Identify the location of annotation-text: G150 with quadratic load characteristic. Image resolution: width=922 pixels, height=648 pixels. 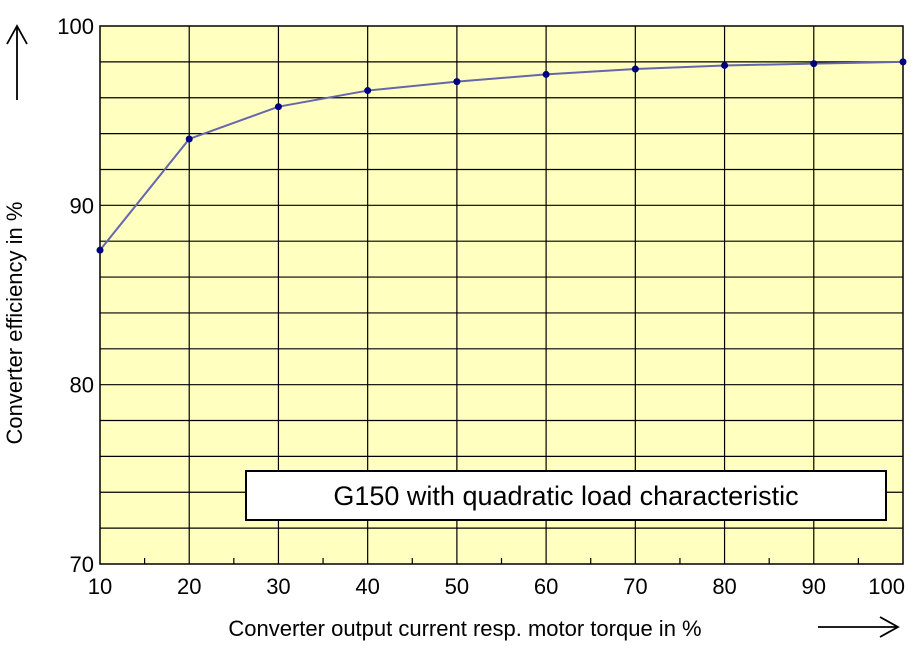
(565, 496).